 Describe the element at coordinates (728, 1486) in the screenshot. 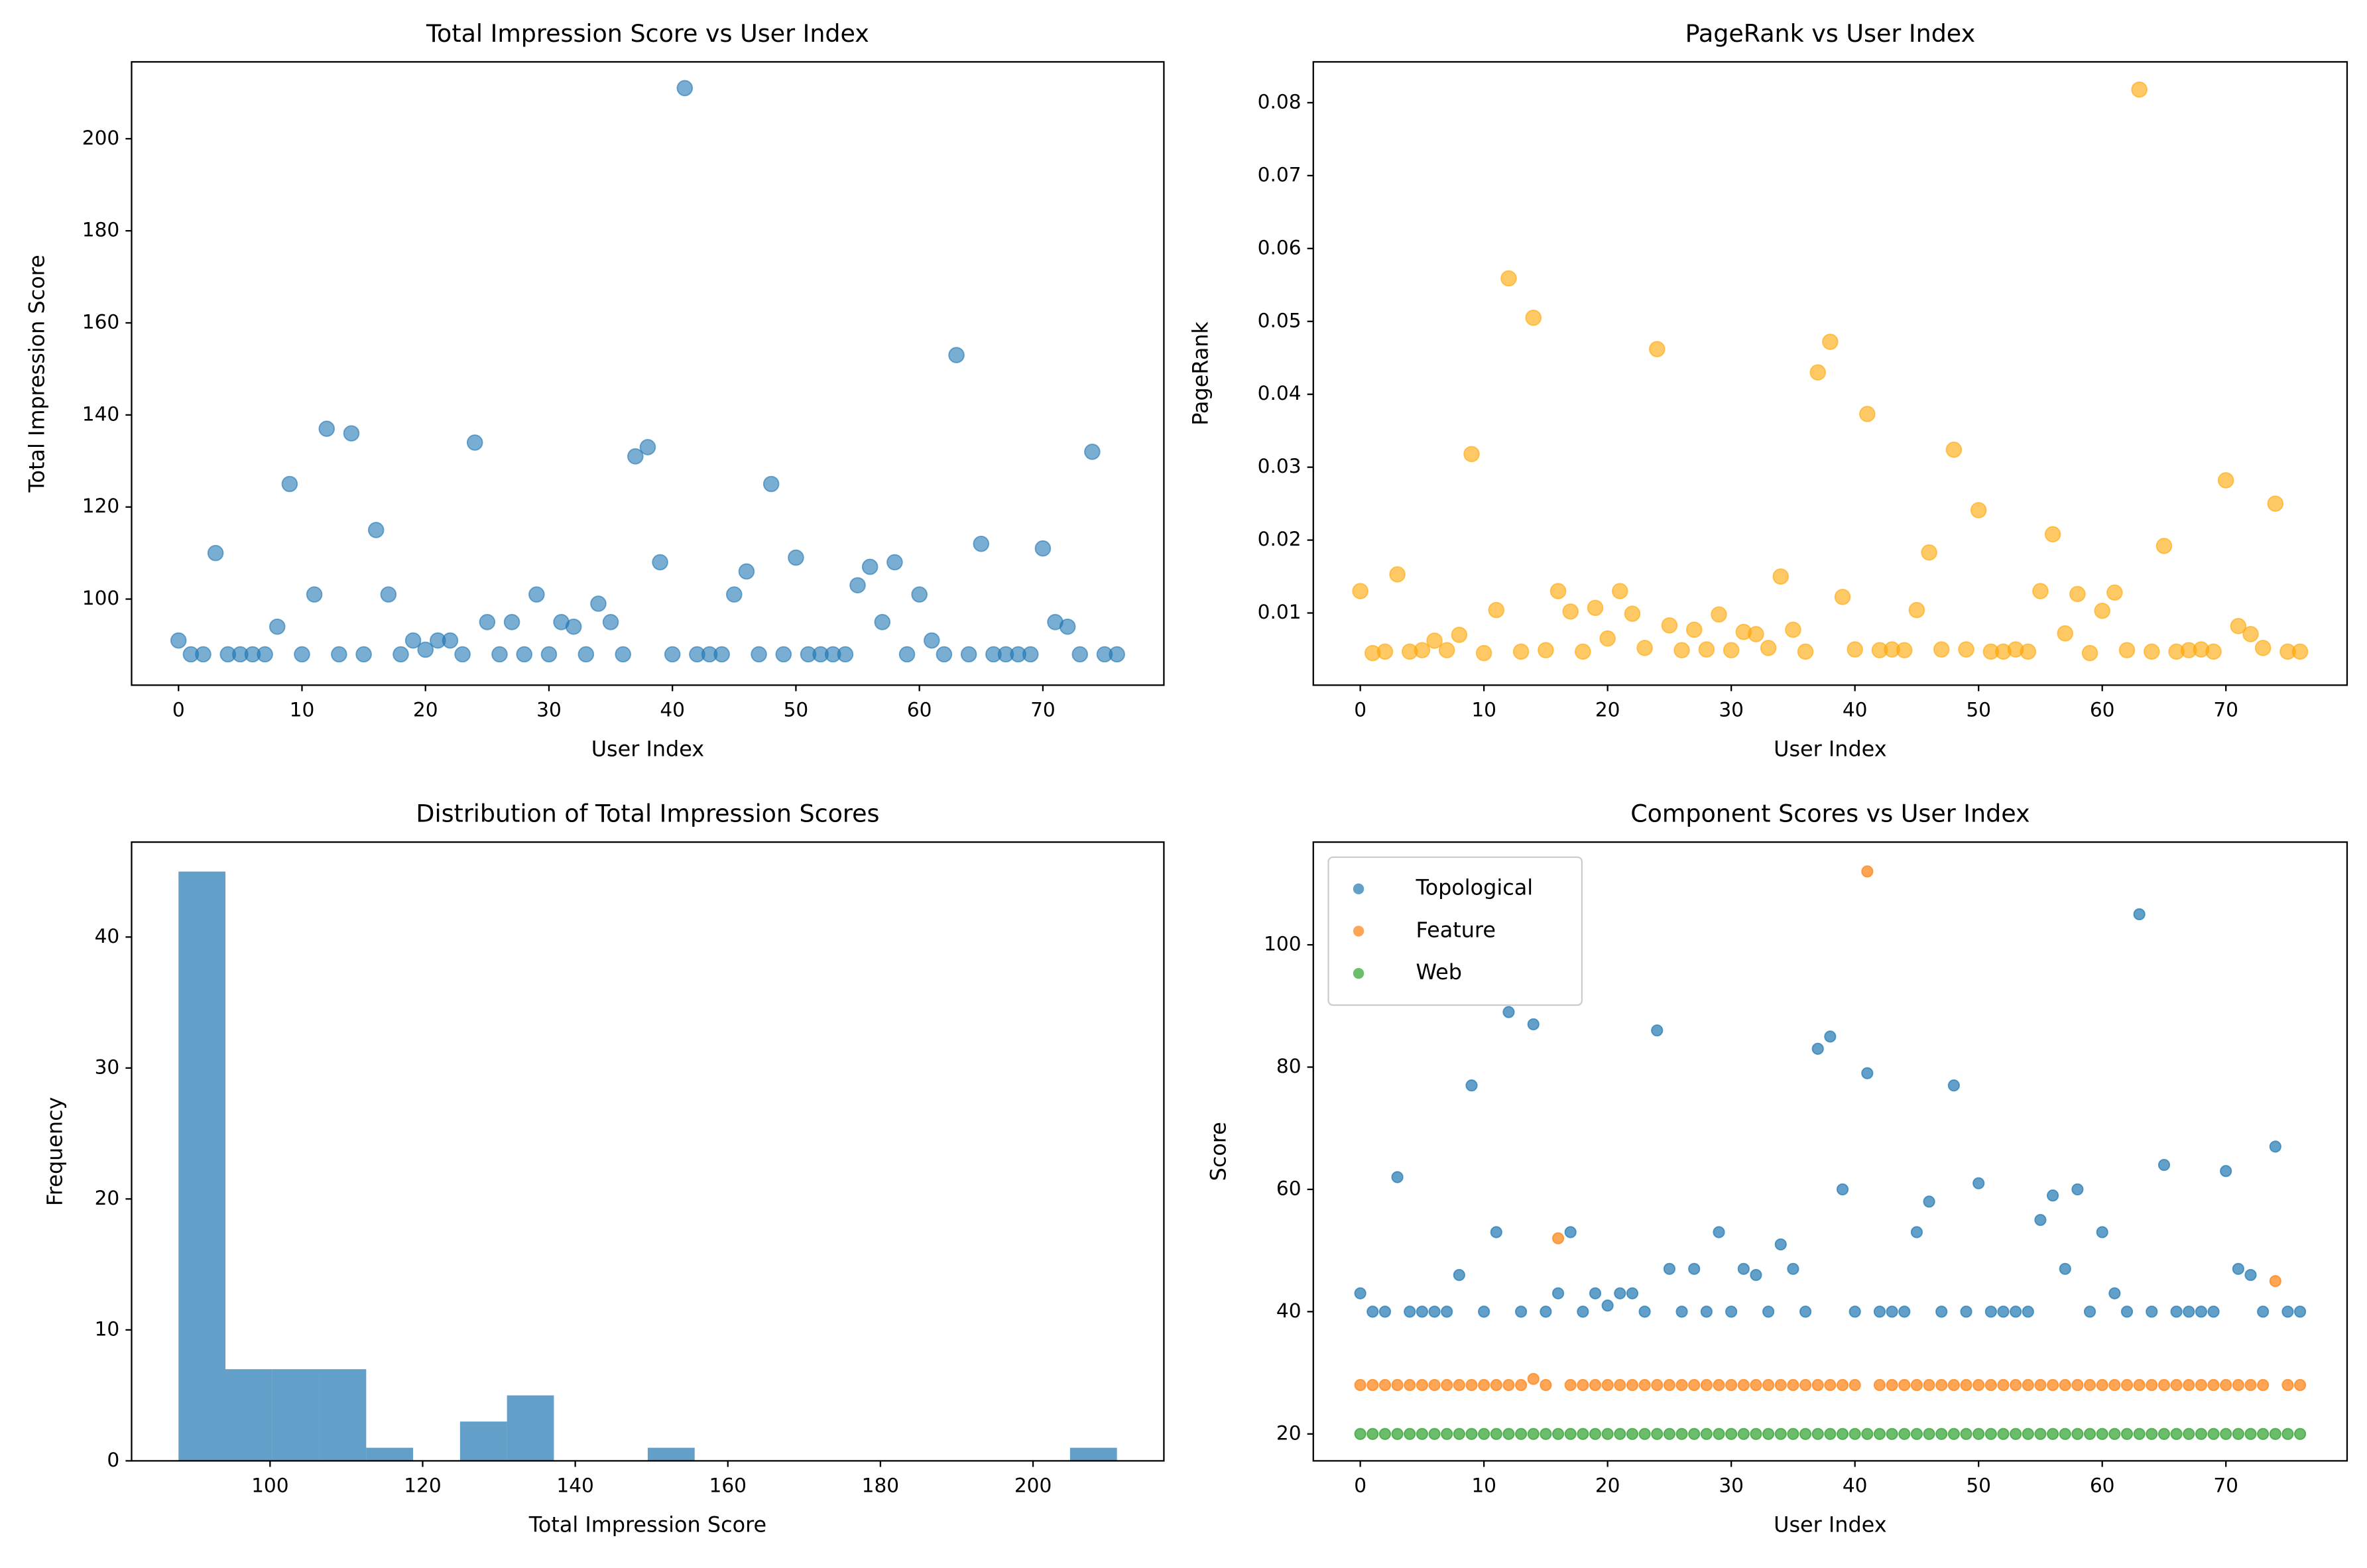

I see `x-tick-label: 160` at that location.